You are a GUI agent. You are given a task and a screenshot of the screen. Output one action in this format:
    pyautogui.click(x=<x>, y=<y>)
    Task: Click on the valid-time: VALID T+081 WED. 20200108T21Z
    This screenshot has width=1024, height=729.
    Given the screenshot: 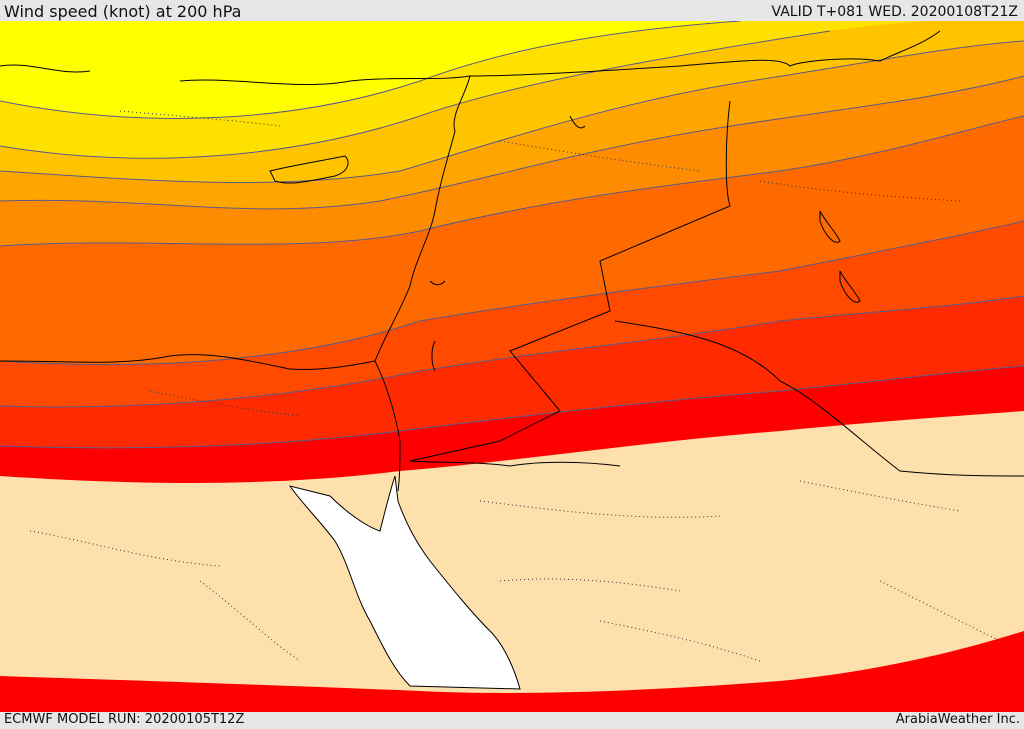 What is the action you would take?
    pyautogui.click(x=894, y=12)
    